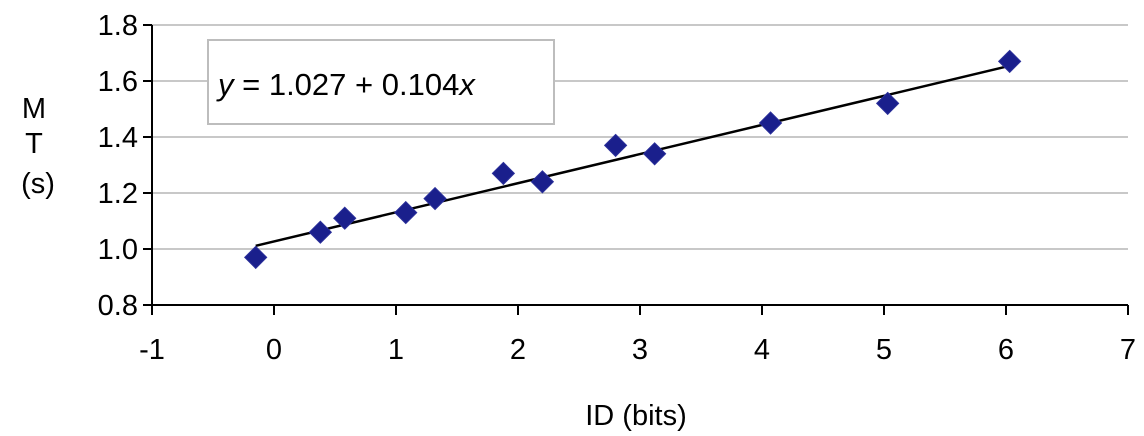 The image size is (1144, 436). What do you see at coordinates (34, 109) in the screenshot?
I see `y-axis-title-line-1: M` at bounding box center [34, 109].